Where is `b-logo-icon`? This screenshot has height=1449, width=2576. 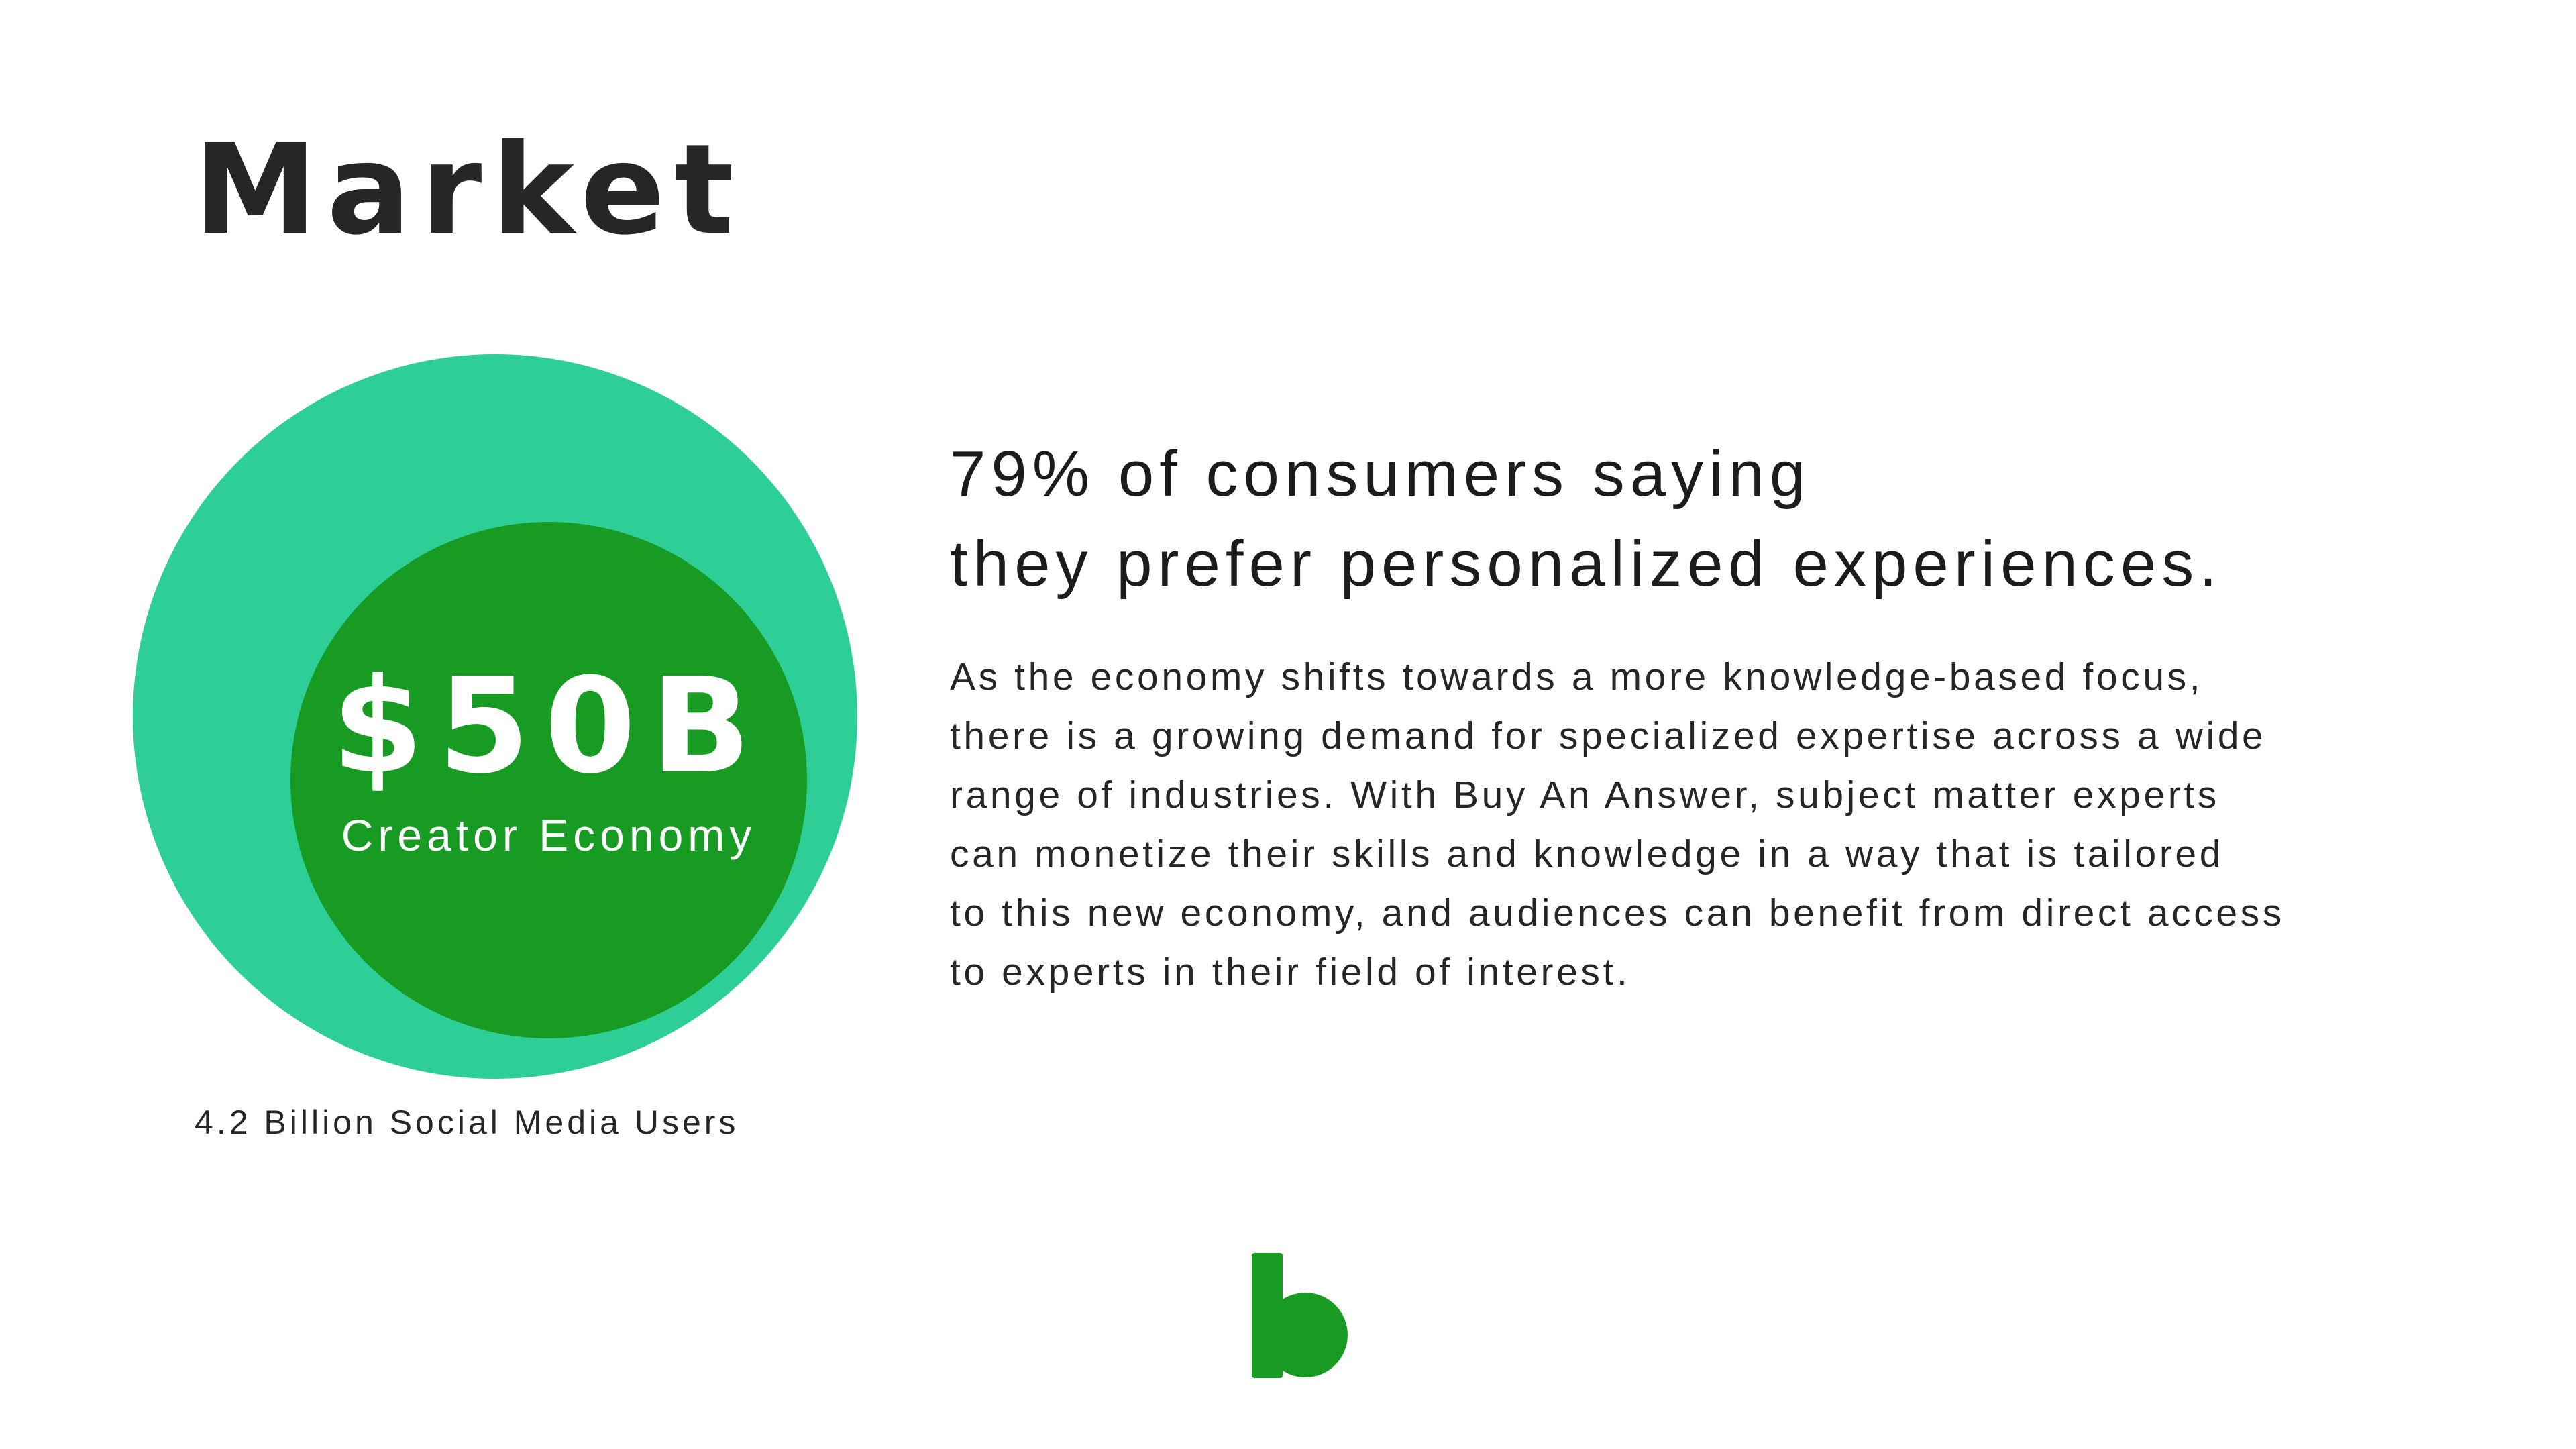
b-logo-icon is located at coordinates (1300, 1315).